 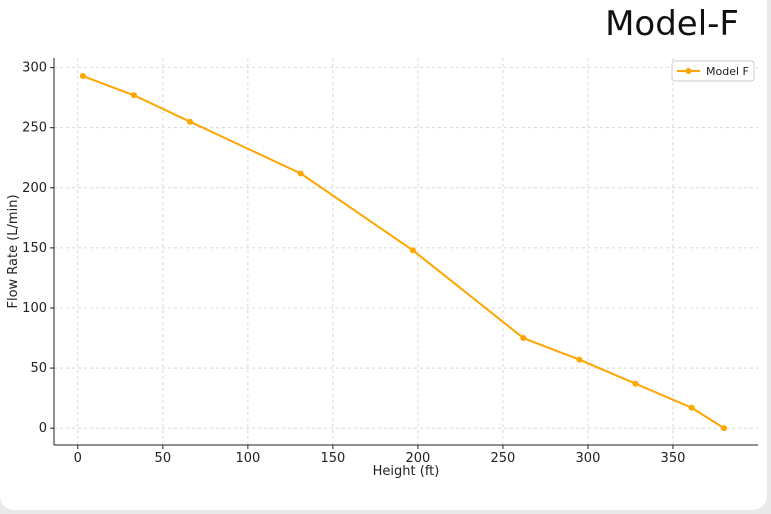 I want to click on x-tick-label: 100, so click(x=247, y=458).